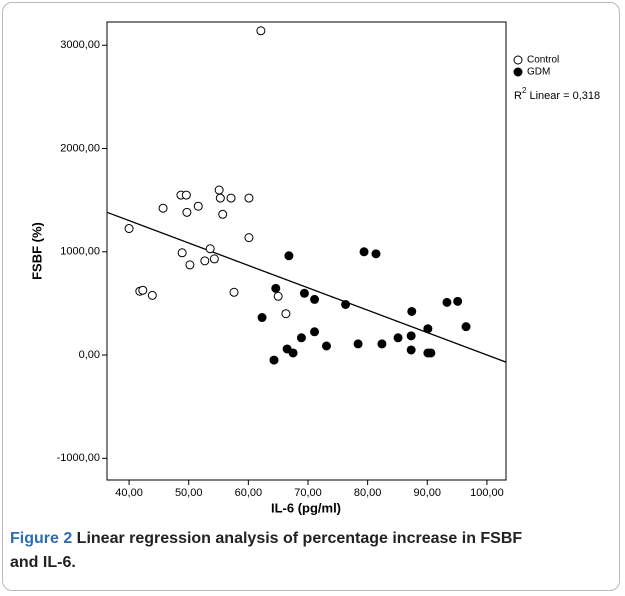 Image resolution: width=625 pixels, height=596 pixels. Describe the element at coordinates (487, 493) in the screenshot. I see `x-tick-label: 100,00` at that location.